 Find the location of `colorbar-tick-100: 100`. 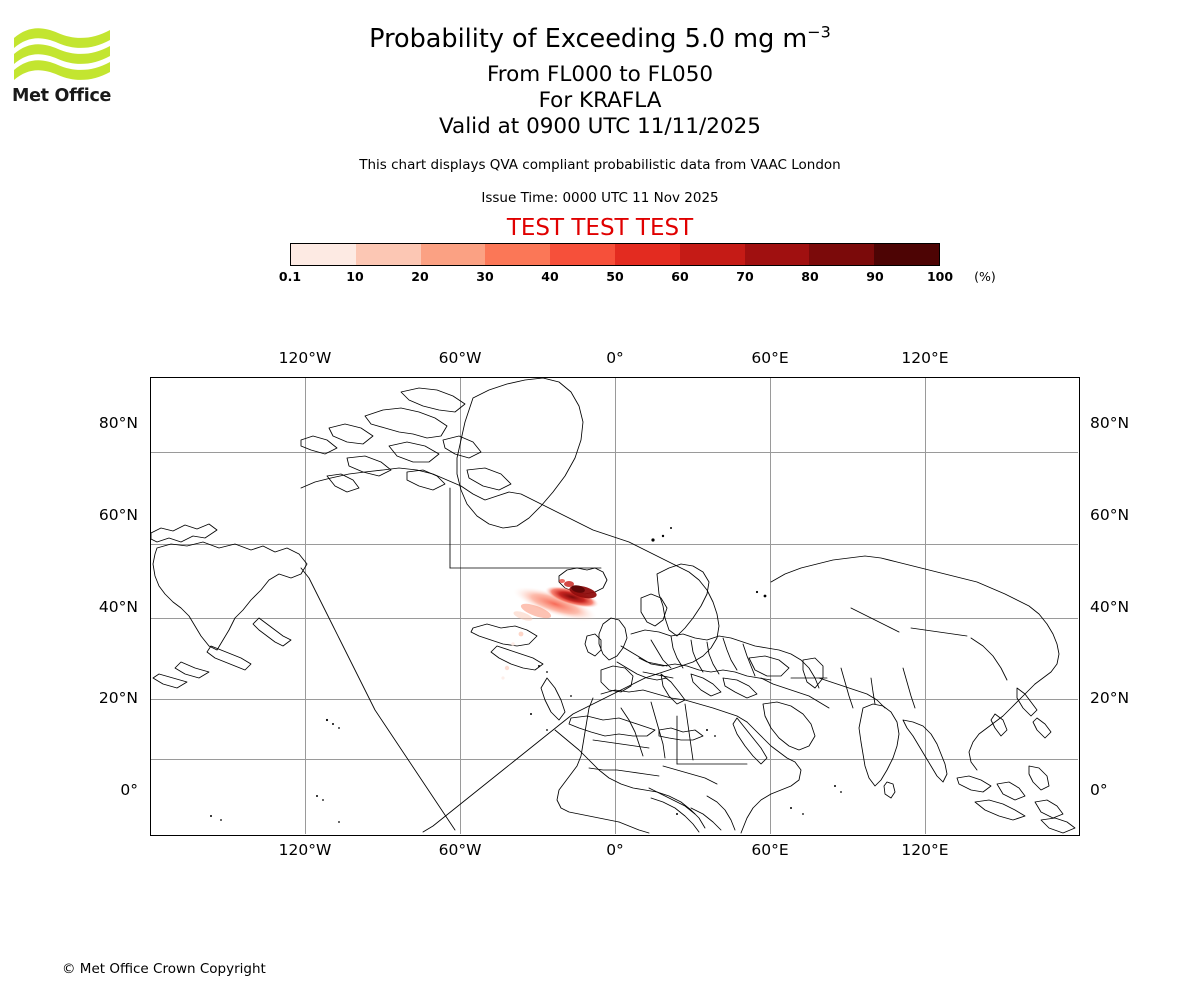

colorbar-tick-100: 100 is located at coordinates (940, 276).